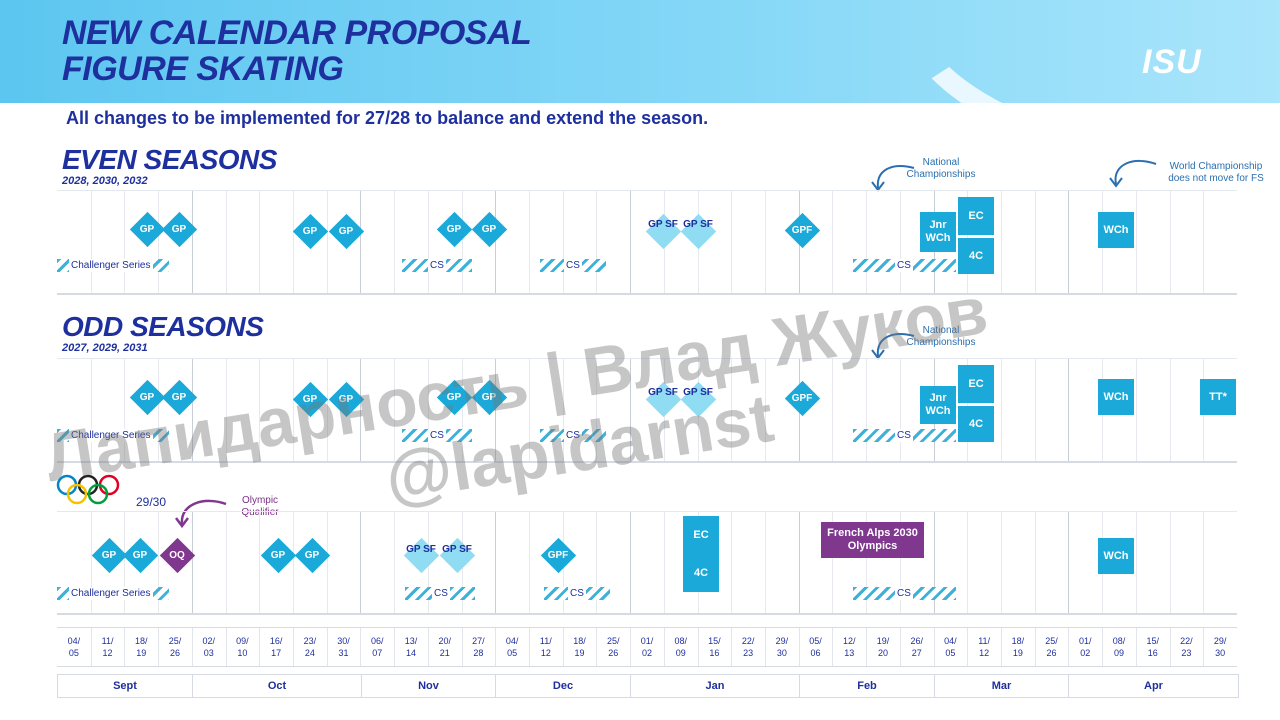  What do you see at coordinates (105, 181) in the screenshot?
I see `even-seasons-years: 2028, 2030, 2032` at bounding box center [105, 181].